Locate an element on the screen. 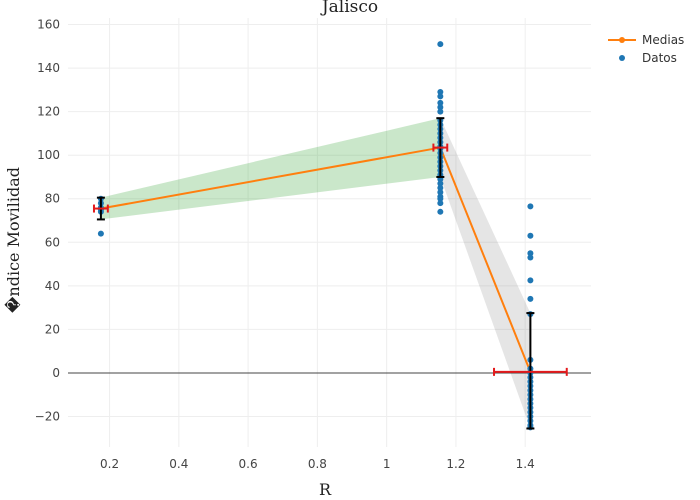  y-tick-label: 100 is located at coordinates (48, 155).